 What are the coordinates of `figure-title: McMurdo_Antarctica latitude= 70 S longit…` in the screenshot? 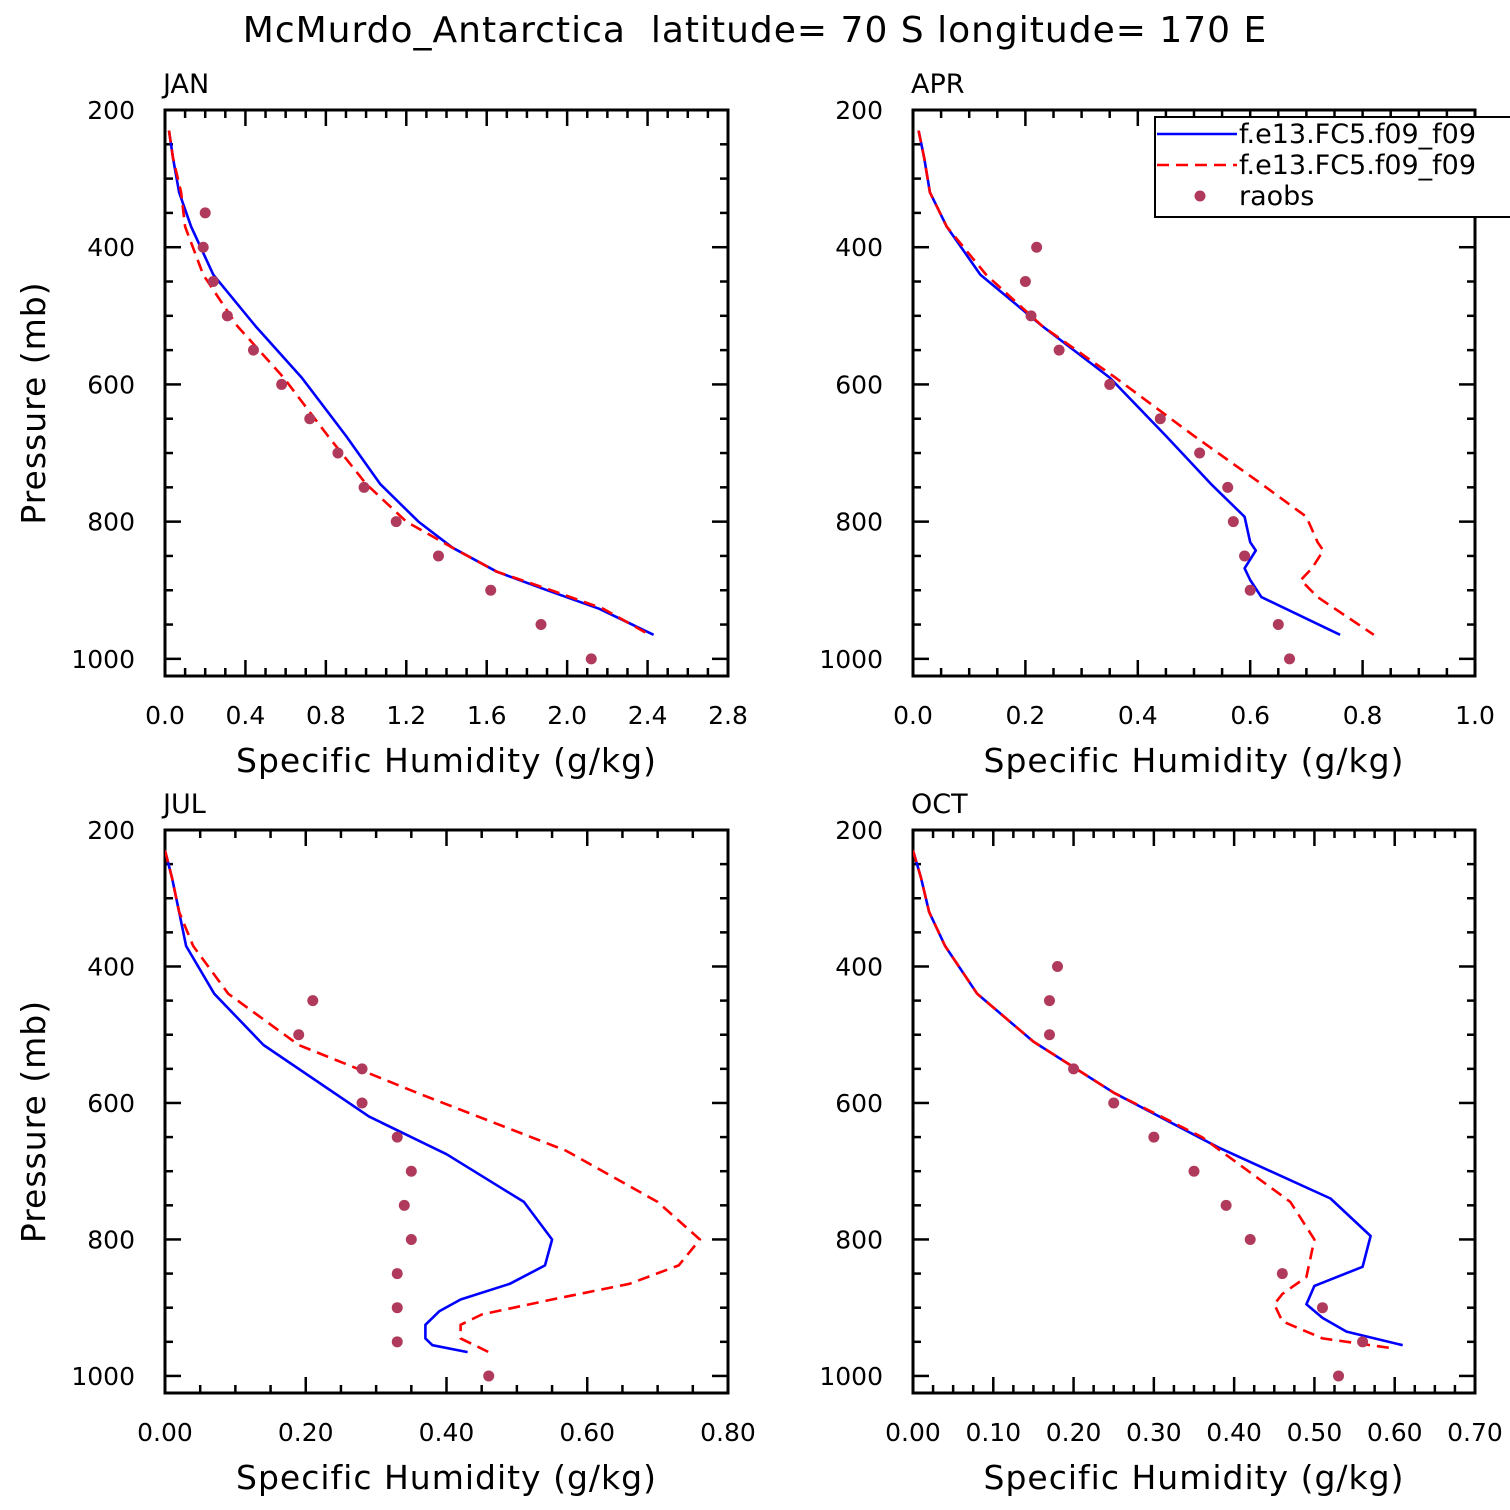 It's located at (755, 30).